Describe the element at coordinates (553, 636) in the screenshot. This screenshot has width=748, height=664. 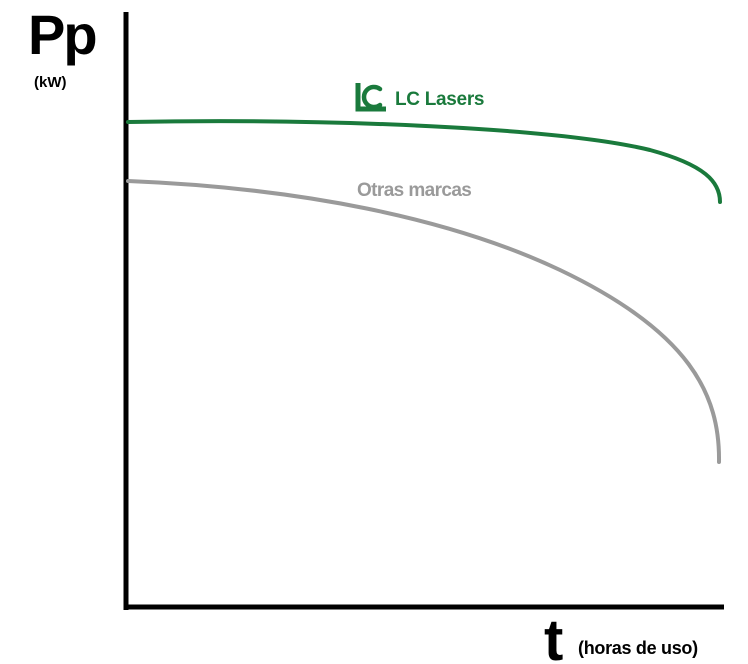
I see `x-axis-title: t` at that location.